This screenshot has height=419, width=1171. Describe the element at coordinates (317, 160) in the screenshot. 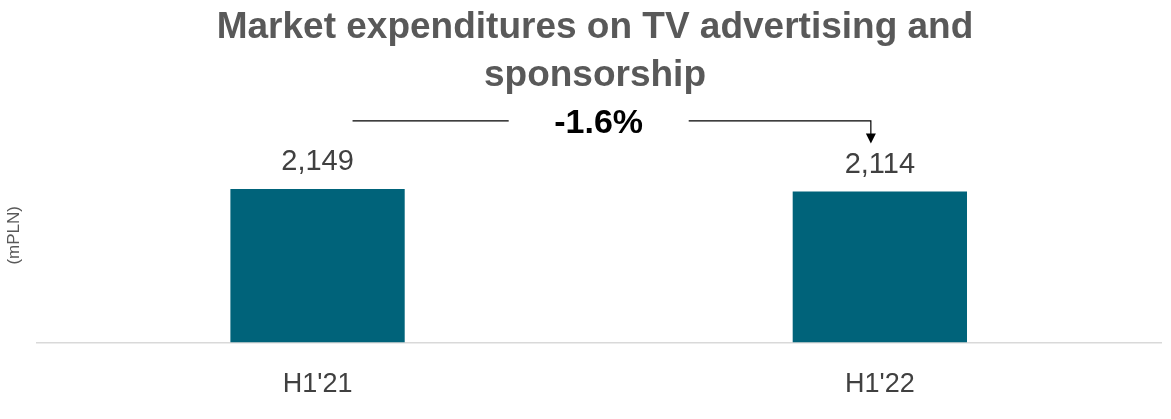

I see `data-label: 2,149` at that location.